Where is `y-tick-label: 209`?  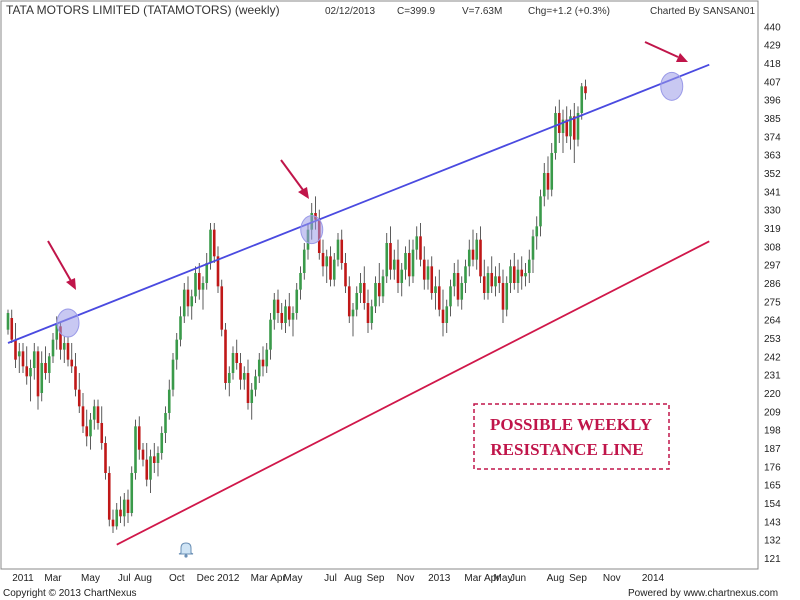
y-tick-label: 209 is located at coordinates (772, 412).